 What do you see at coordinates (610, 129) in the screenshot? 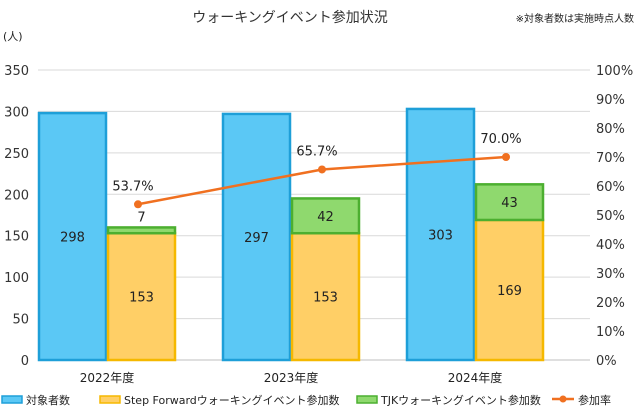
I see `y2-tick-label: 80%` at bounding box center [610, 129].